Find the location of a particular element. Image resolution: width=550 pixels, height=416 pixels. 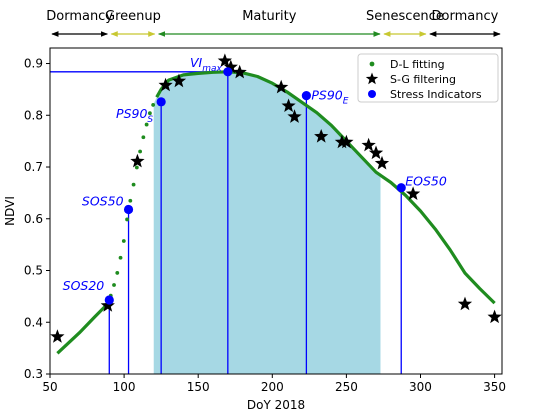

annotation-label: PS90S is located at coordinates (134, 115).